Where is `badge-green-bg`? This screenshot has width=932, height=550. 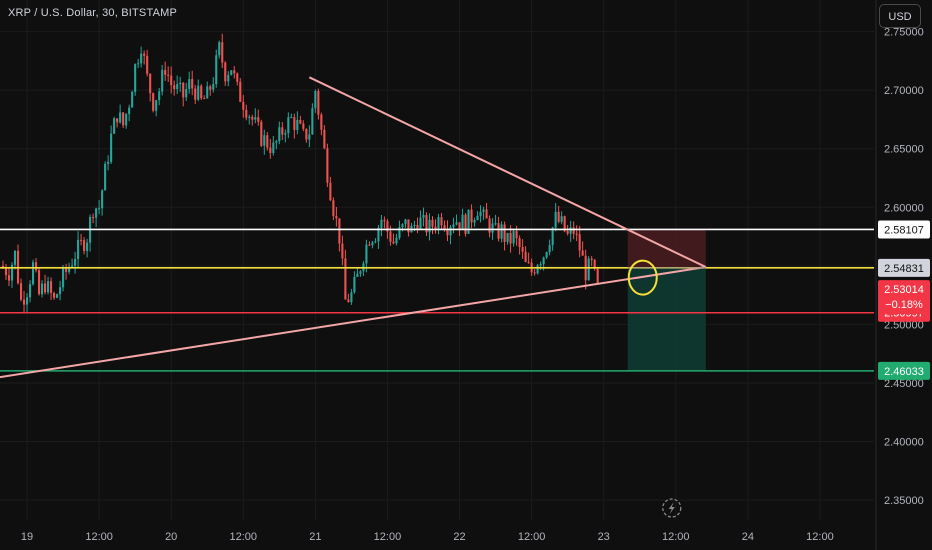
badge-green-bg is located at coordinates (904, 370).